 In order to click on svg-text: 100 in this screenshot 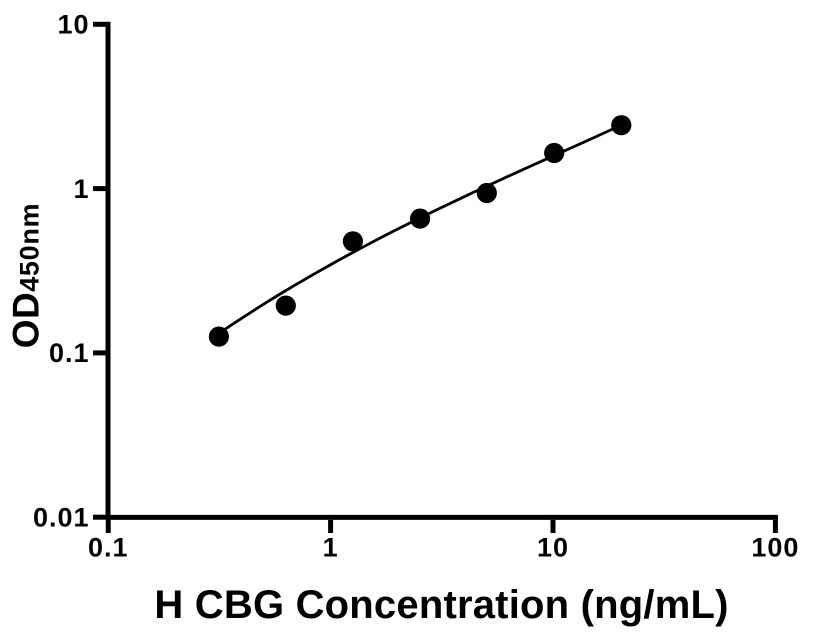, I will do `click(775, 548)`.